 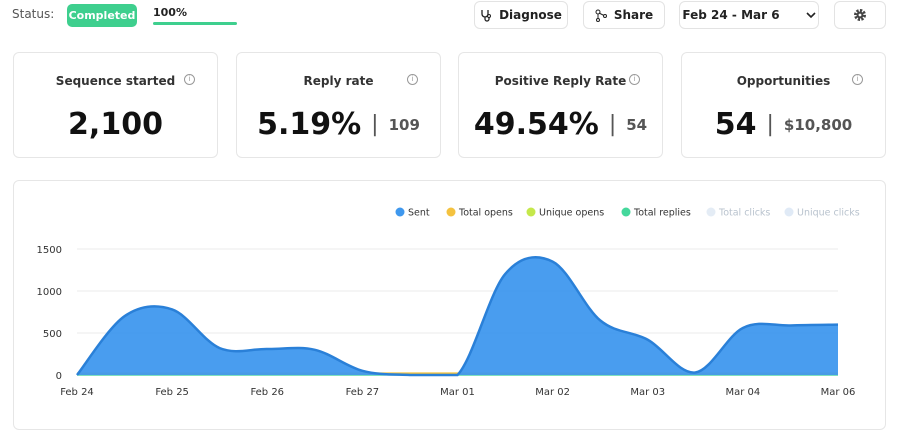 I want to click on metric-value: 5.19%, so click(x=309, y=124).